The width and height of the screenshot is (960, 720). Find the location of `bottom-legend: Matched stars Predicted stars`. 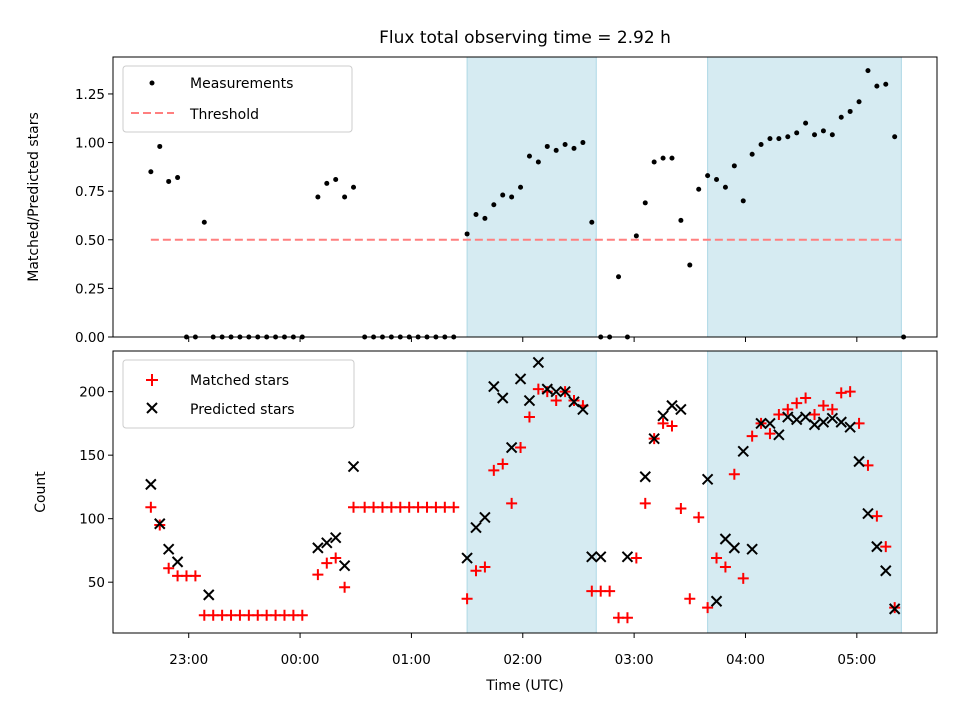

bottom-legend: Matched stars Predicted stars is located at coordinates (238, 394).